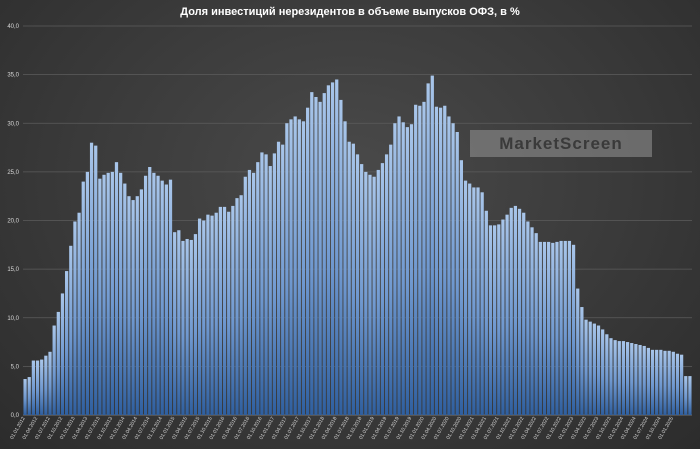 The image size is (700, 449). I want to click on y-tick-label: 20,0, so click(13, 222).